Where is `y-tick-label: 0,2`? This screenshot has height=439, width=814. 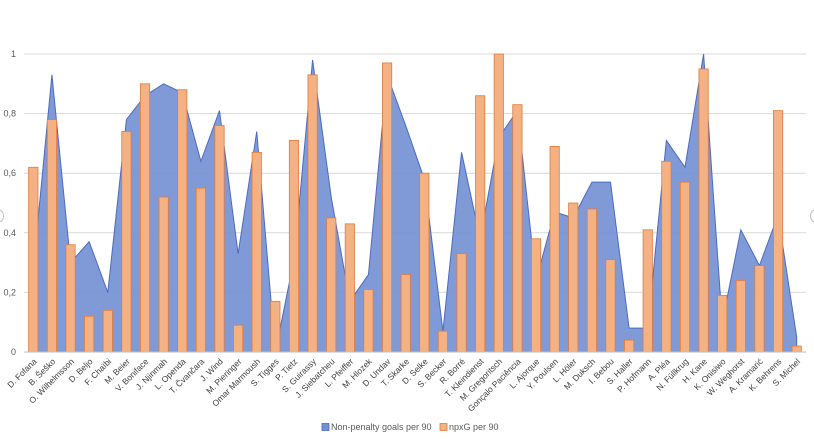
y-tick-label: 0,2 is located at coordinates (9, 292).